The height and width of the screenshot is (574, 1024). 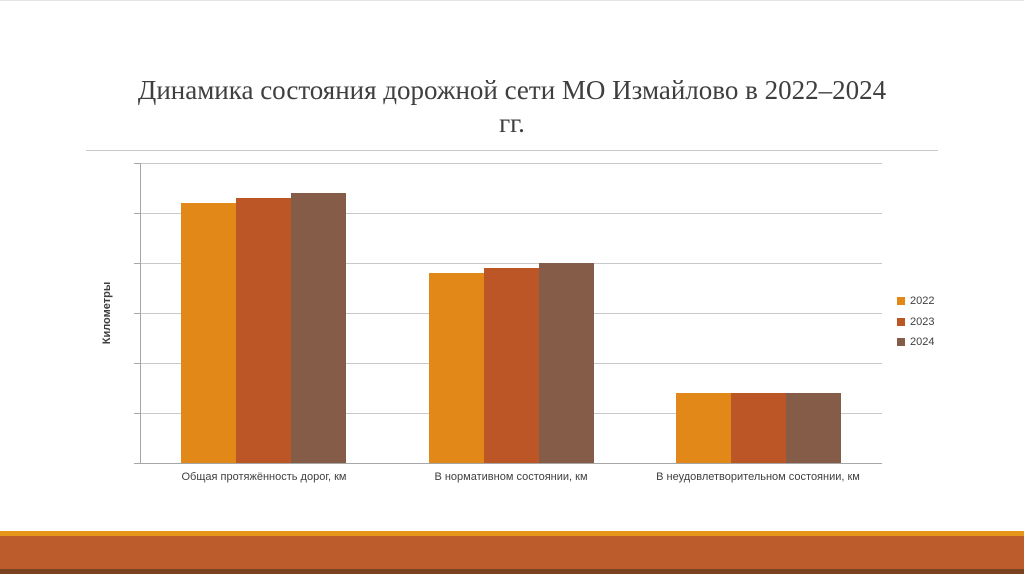 I want to click on bar-2022-cat2, so click(x=703, y=428).